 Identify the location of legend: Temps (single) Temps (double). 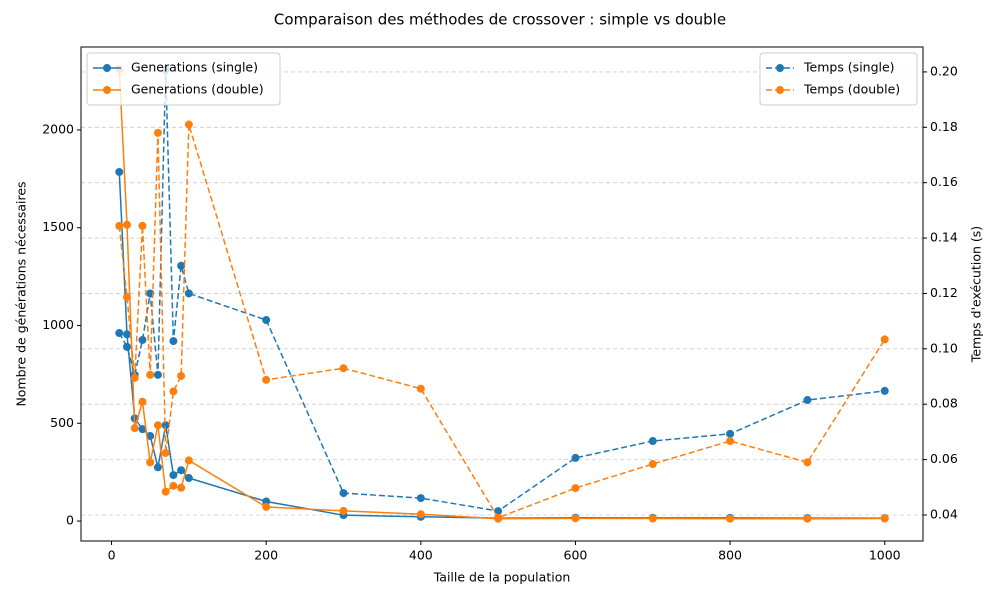
(838, 79).